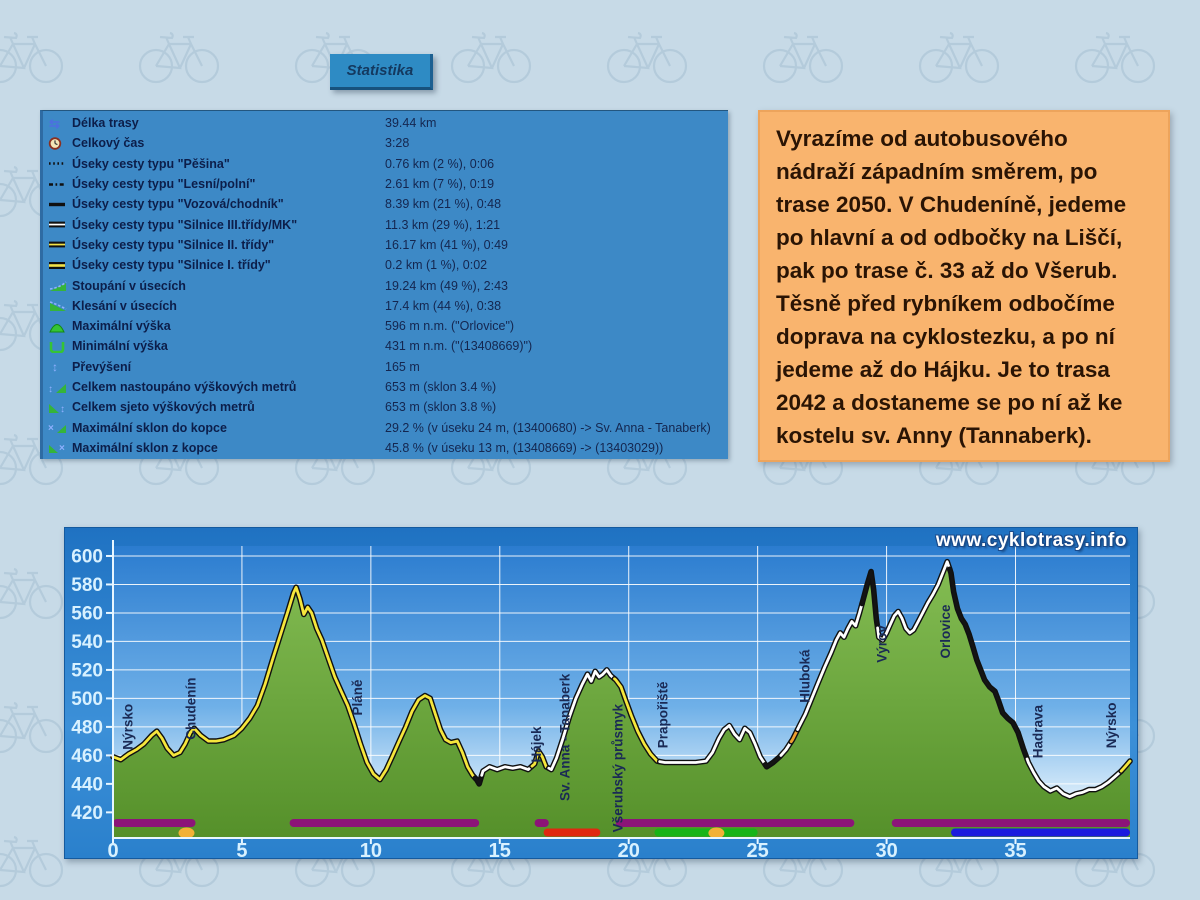 This screenshot has width=1200, height=900. I want to click on max-uphill-grade-icon: ×, so click(60, 427).